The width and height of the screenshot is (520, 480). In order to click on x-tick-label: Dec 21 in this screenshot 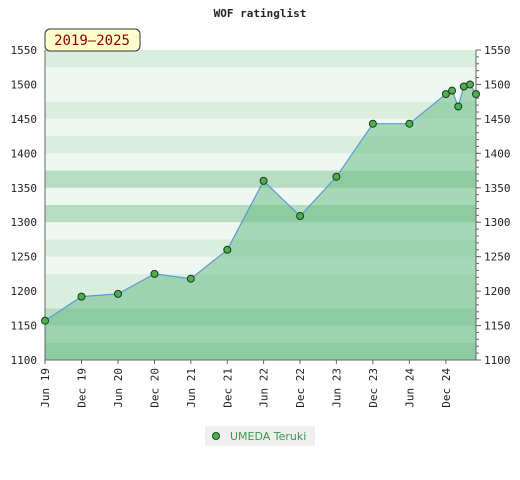, I will do `click(227, 388)`.